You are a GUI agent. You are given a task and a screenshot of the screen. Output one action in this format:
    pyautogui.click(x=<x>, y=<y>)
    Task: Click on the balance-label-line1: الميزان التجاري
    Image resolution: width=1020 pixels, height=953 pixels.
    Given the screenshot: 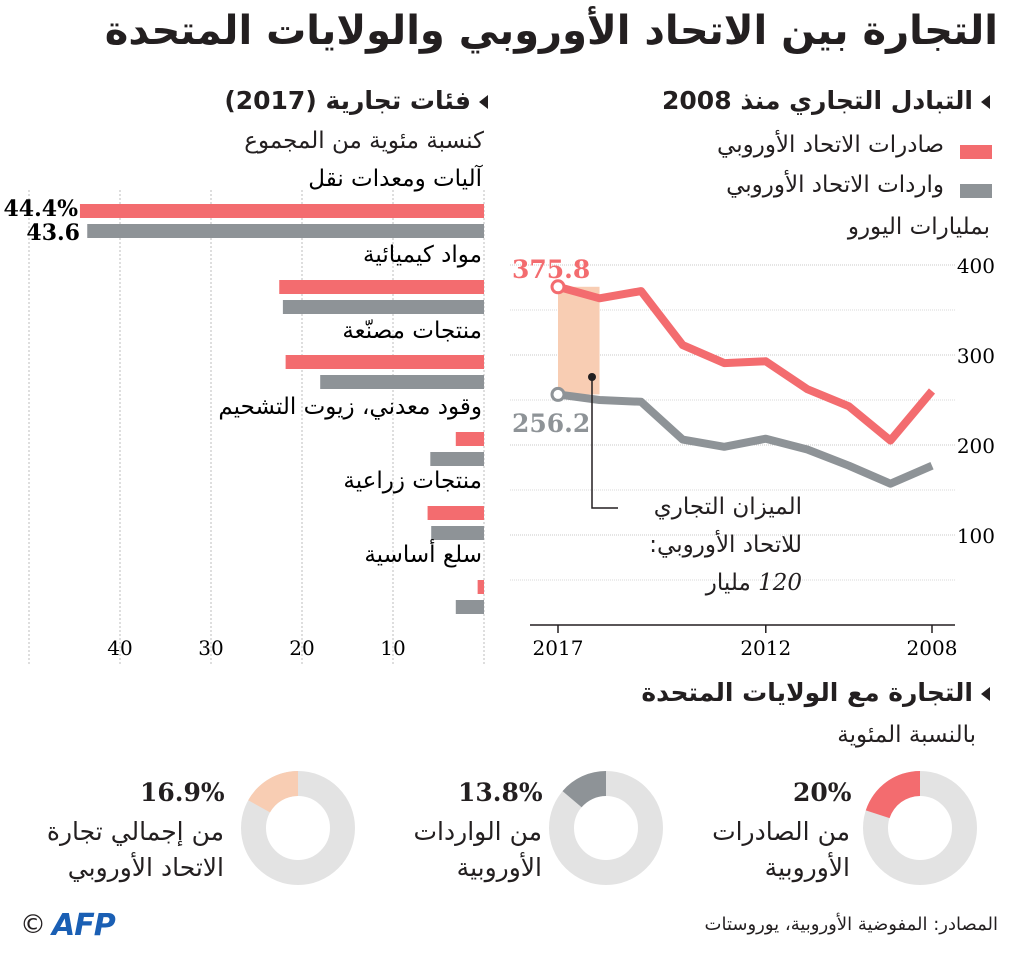 What is the action you would take?
    pyautogui.click(x=727, y=507)
    